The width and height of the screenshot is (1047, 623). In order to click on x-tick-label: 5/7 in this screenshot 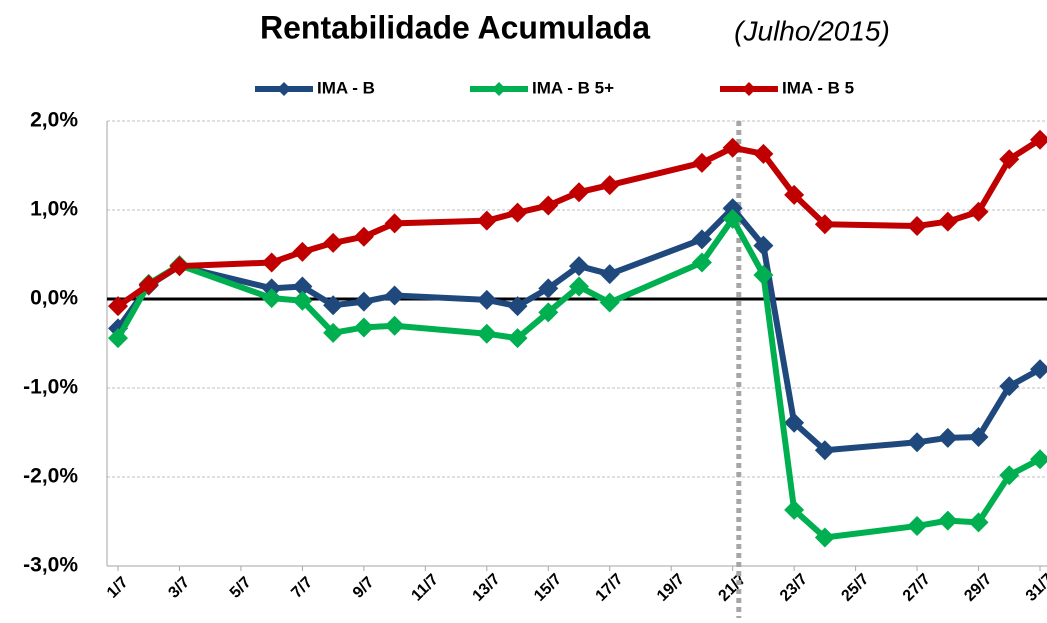, I will do `click(241, 588)`.